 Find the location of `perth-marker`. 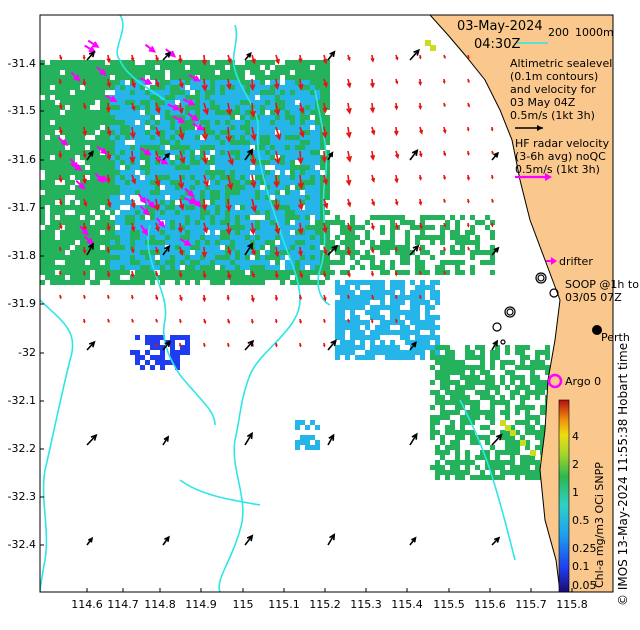

perth-marker is located at coordinates (597, 330).